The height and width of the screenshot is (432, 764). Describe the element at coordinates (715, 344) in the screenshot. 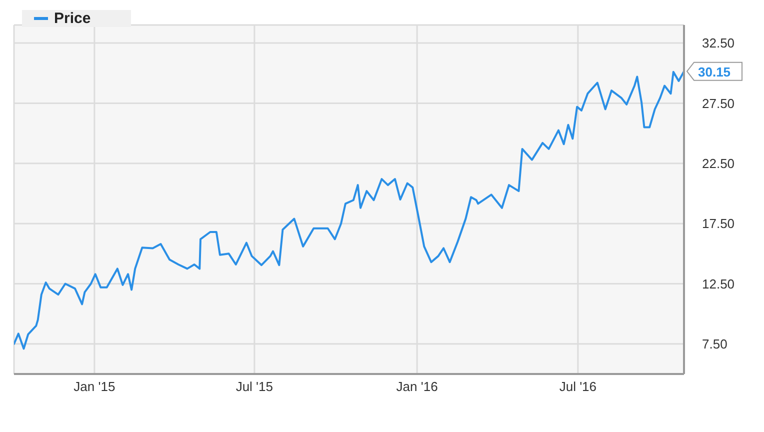

I see `y-tick-label: 7.50` at that location.